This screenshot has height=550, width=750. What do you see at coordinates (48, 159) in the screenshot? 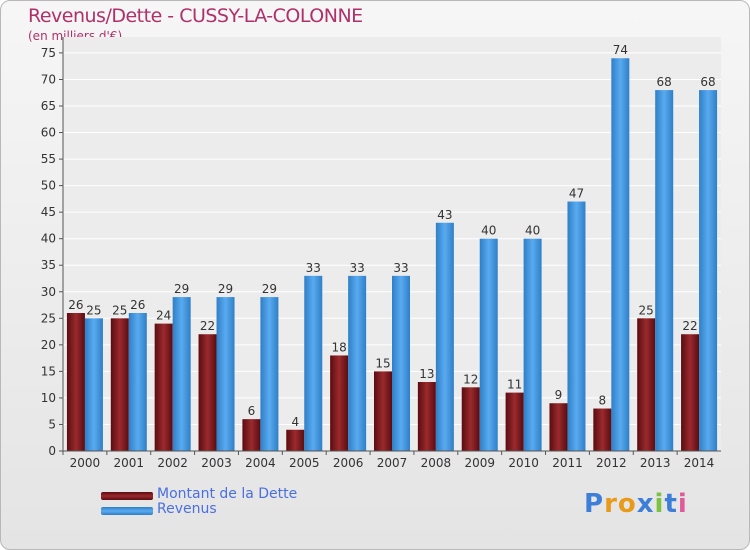
I see `y-tick-label: 55` at bounding box center [48, 159].